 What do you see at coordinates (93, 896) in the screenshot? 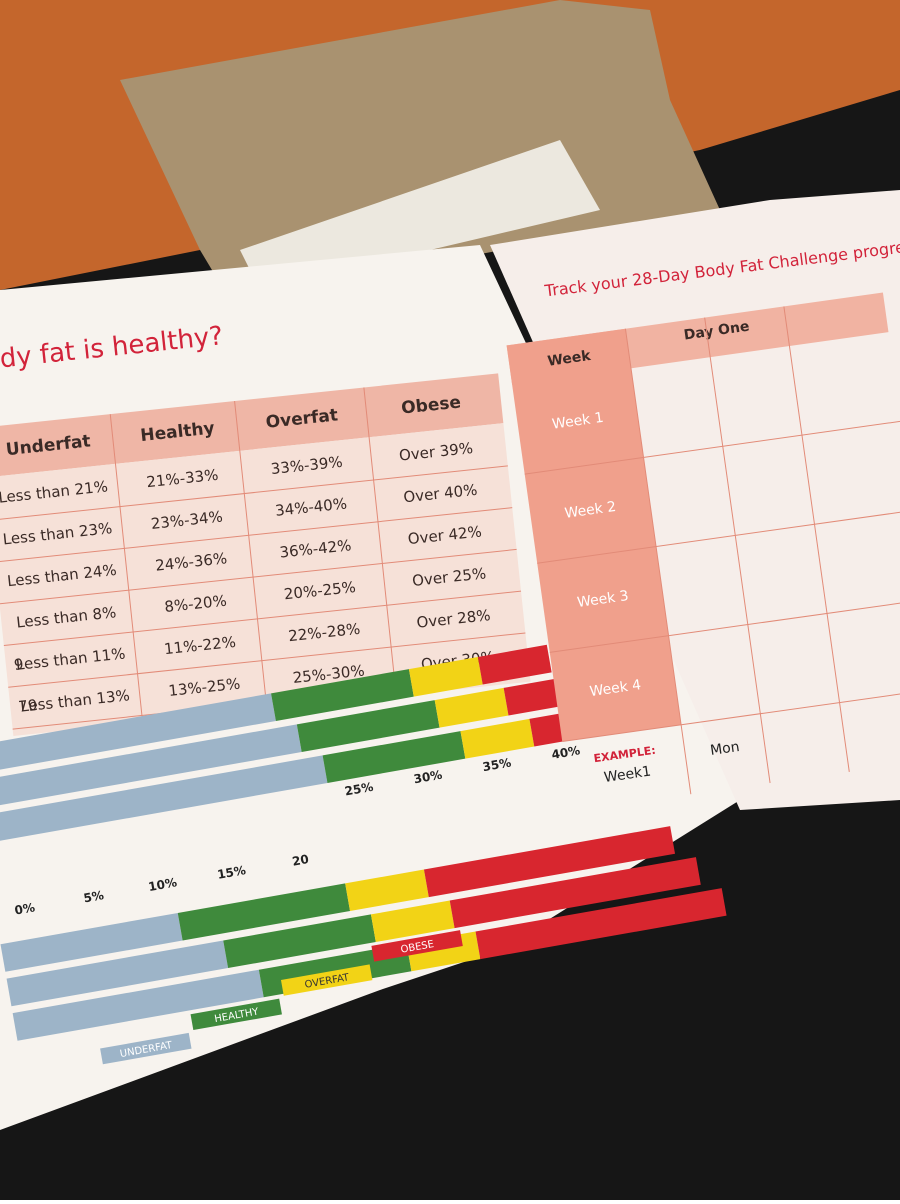
I see `scale-label: 5%` at bounding box center [93, 896].